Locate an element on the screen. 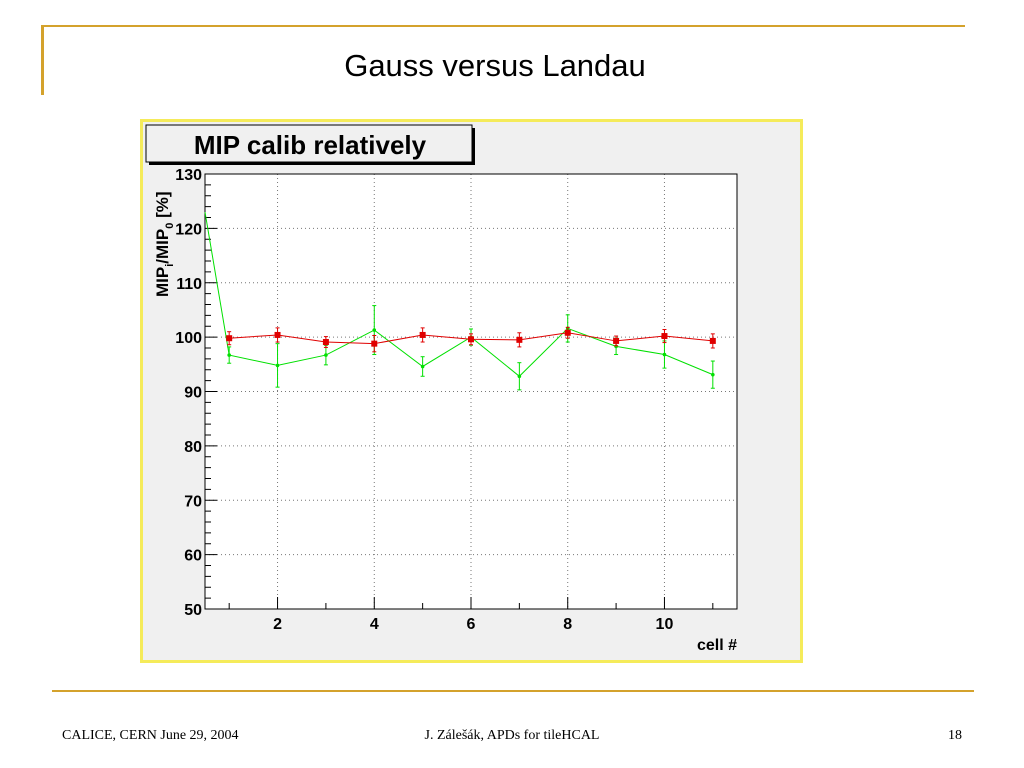 The height and width of the screenshot is (768, 1024). x-axis-label: cell # is located at coordinates (717, 645).